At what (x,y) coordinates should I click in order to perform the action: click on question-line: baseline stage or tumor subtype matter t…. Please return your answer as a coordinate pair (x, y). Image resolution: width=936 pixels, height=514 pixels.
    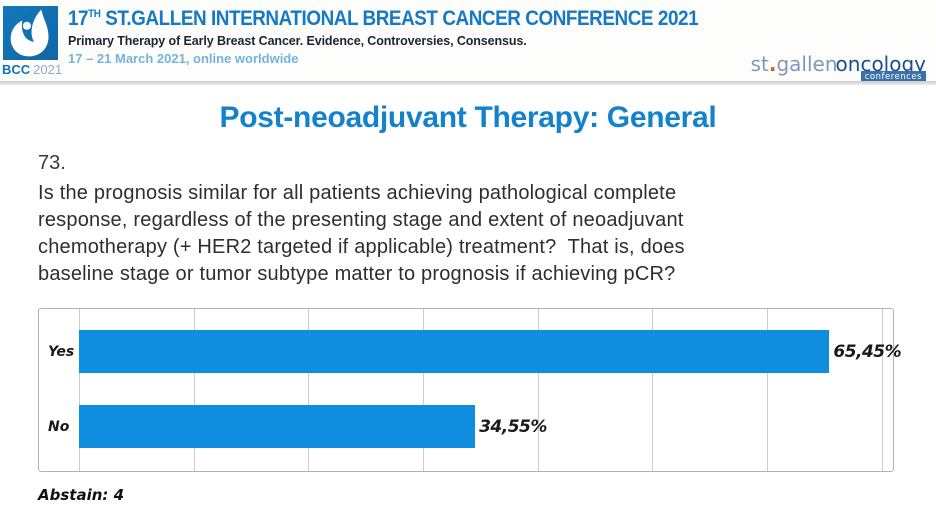
    Looking at the image, I should click on (357, 274).